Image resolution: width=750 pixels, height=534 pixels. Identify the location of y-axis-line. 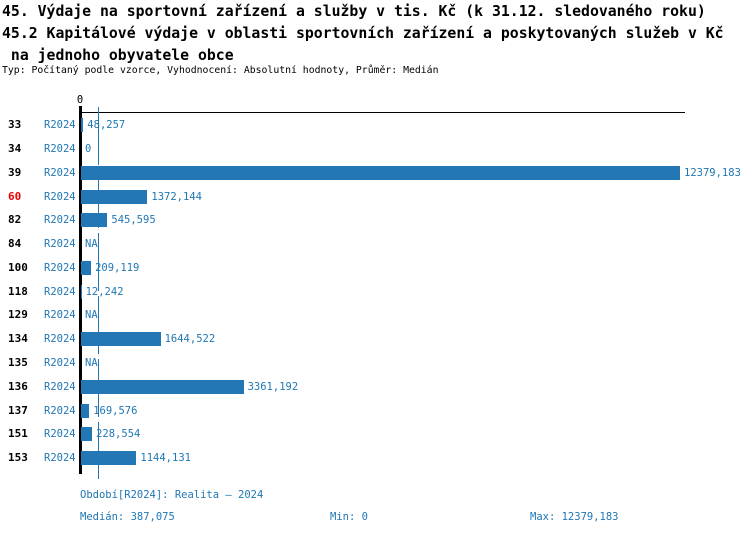
(80, 290).